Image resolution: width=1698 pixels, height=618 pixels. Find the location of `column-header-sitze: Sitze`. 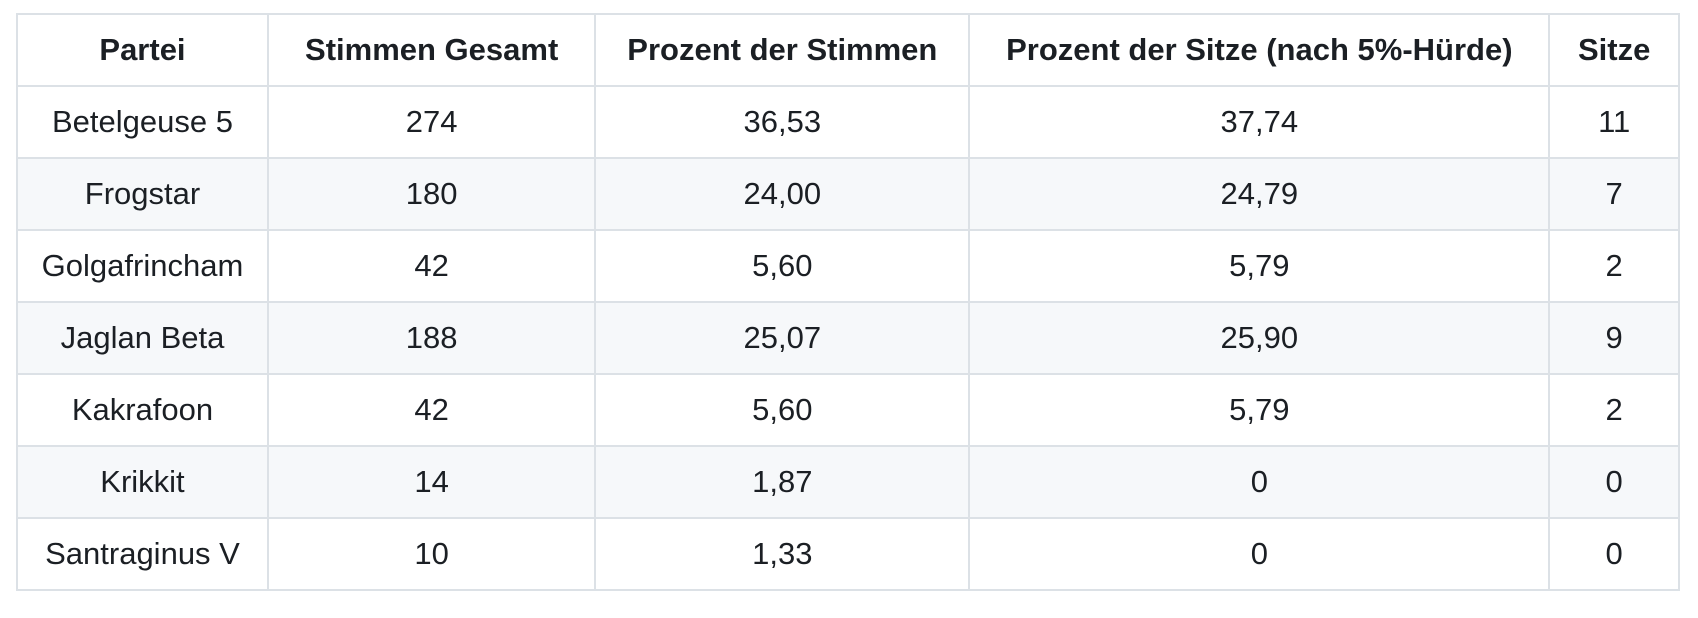

column-header-sitze: Sitze is located at coordinates (1614, 50).